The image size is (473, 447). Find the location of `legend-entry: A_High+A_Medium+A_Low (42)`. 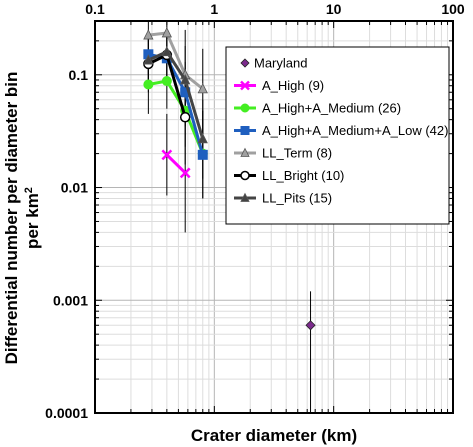

legend-entry: A_High+A_Medium+A_Low (42) is located at coordinates (341, 130).